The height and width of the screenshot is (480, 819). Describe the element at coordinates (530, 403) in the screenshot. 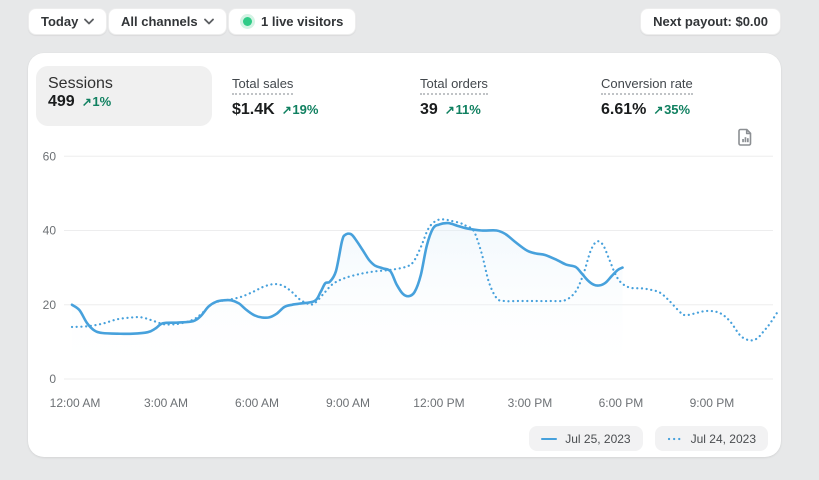

I see `svg-text: 3:00 PM` at that location.